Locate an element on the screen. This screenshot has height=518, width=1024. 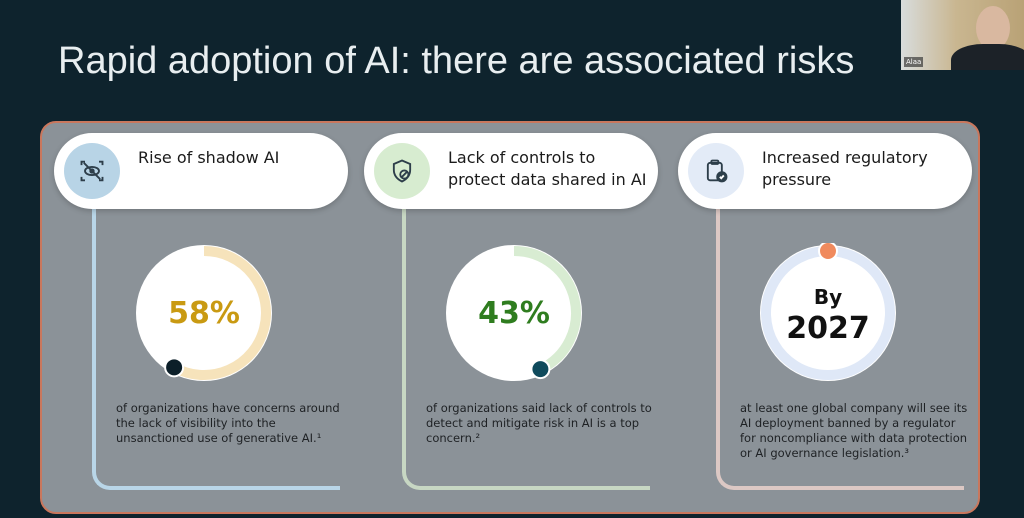
webcam-name: Alaa is located at coordinates (914, 62).